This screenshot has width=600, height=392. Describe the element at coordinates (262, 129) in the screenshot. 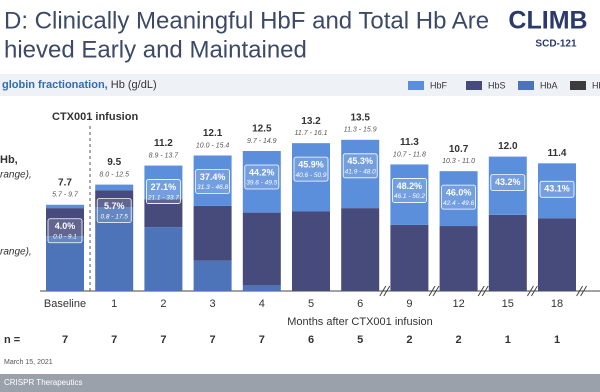

I see `total-label: 12.5` at that location.